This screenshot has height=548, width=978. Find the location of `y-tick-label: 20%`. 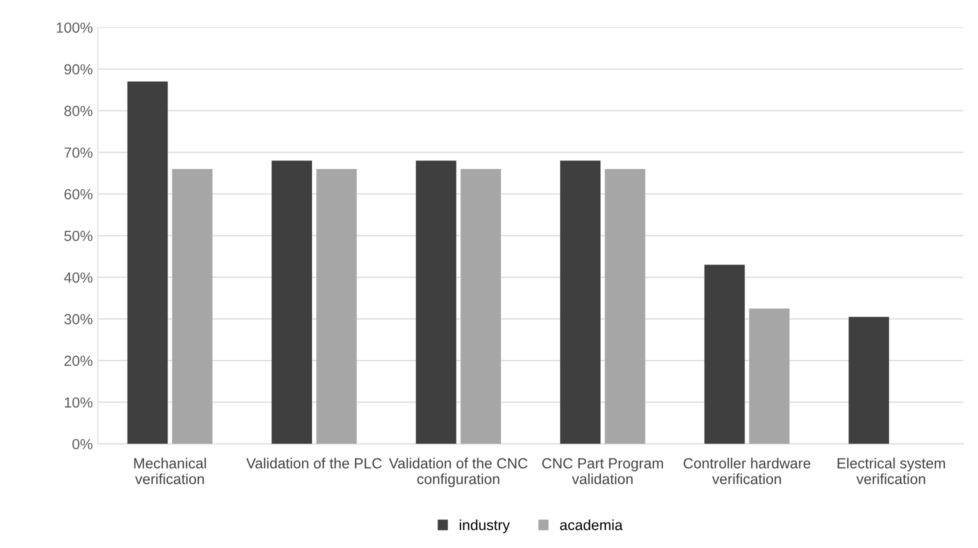

y-tick-label: 20% is located at coordinates (78, 361).